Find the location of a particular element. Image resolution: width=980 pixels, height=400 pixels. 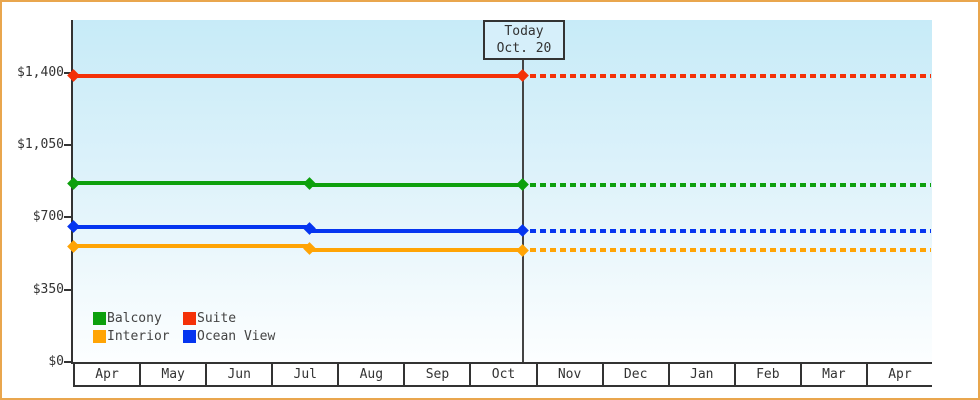

month-cell-jan: Jan is located at coordinates (700, 374).